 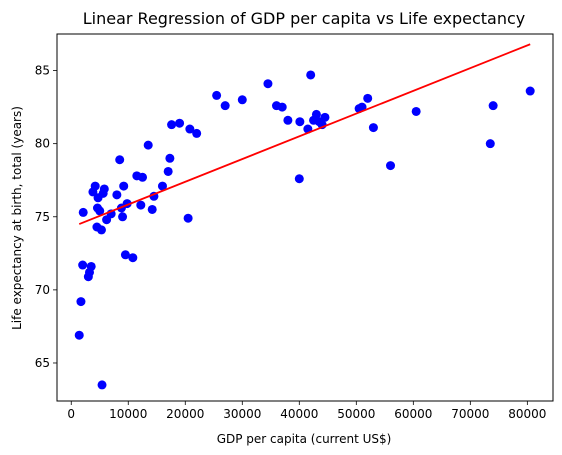 What do you see at coordinates (185, 414) in the screenshot?
I see `x-tick-label: 20000` at bounding box center [185, 414].